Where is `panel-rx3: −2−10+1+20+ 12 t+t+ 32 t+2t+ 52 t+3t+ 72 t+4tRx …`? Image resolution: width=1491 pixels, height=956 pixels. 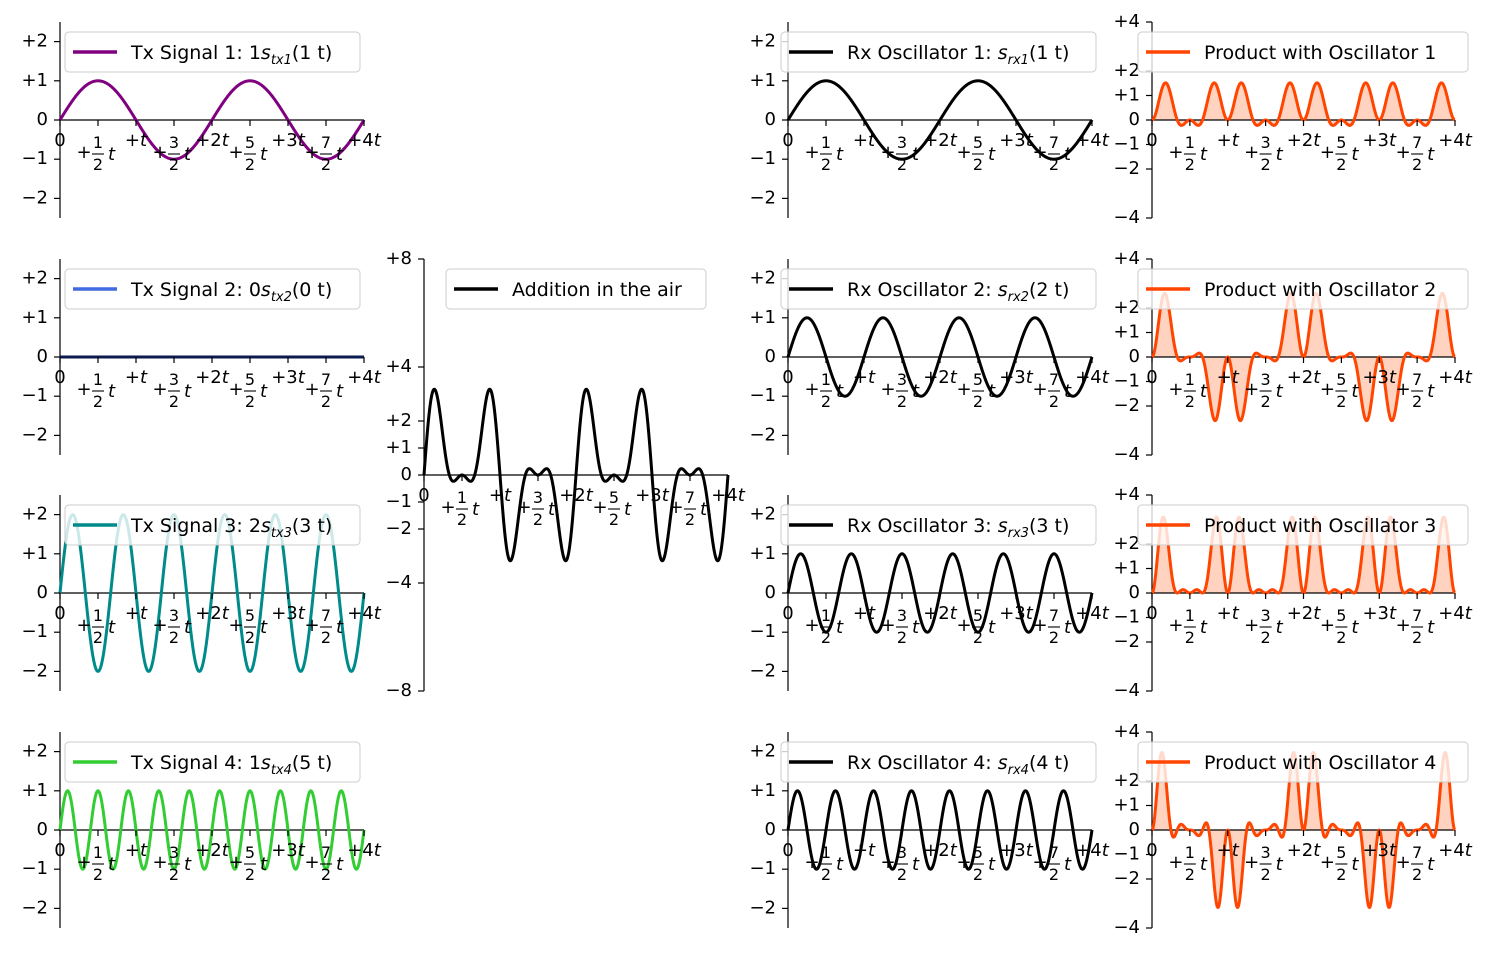
panel-rx3: −2−10+1+20+ 12 t+t+ 32 t+2t+ 52 t+3t+ 72 t+4tRx … is located at coordinates (929, 593).